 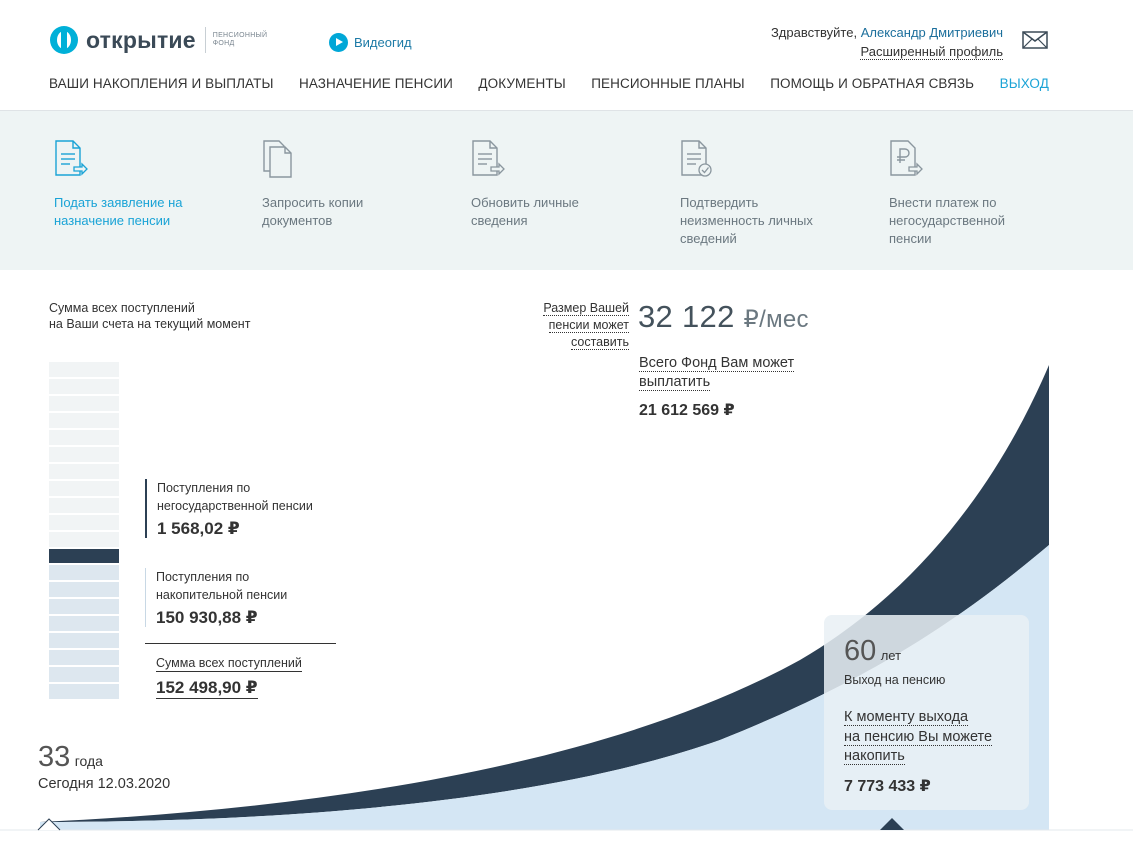 I want to click on current-age: 33 года Сегодня 12.03.2020, so click(x=104, y=766).